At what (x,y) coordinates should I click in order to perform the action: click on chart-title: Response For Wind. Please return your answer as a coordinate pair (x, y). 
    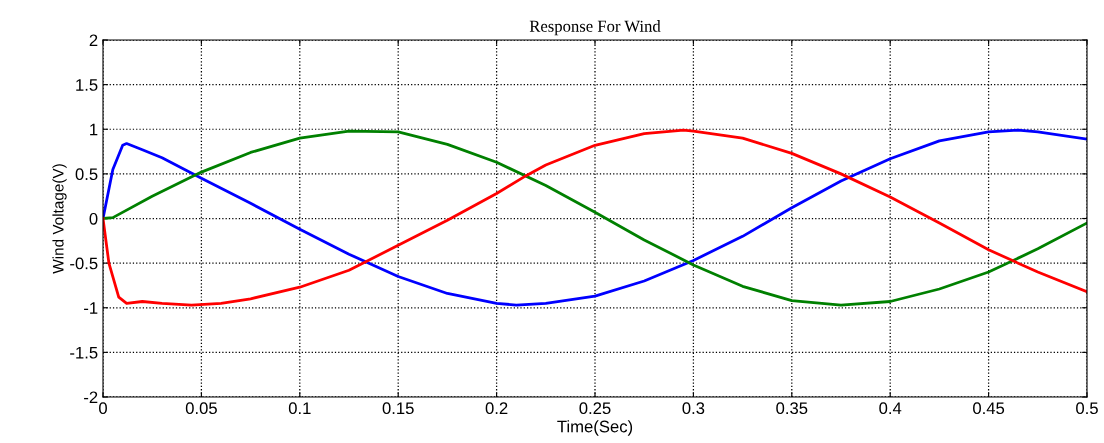
    Looking at the image, I should click on (595, 28).